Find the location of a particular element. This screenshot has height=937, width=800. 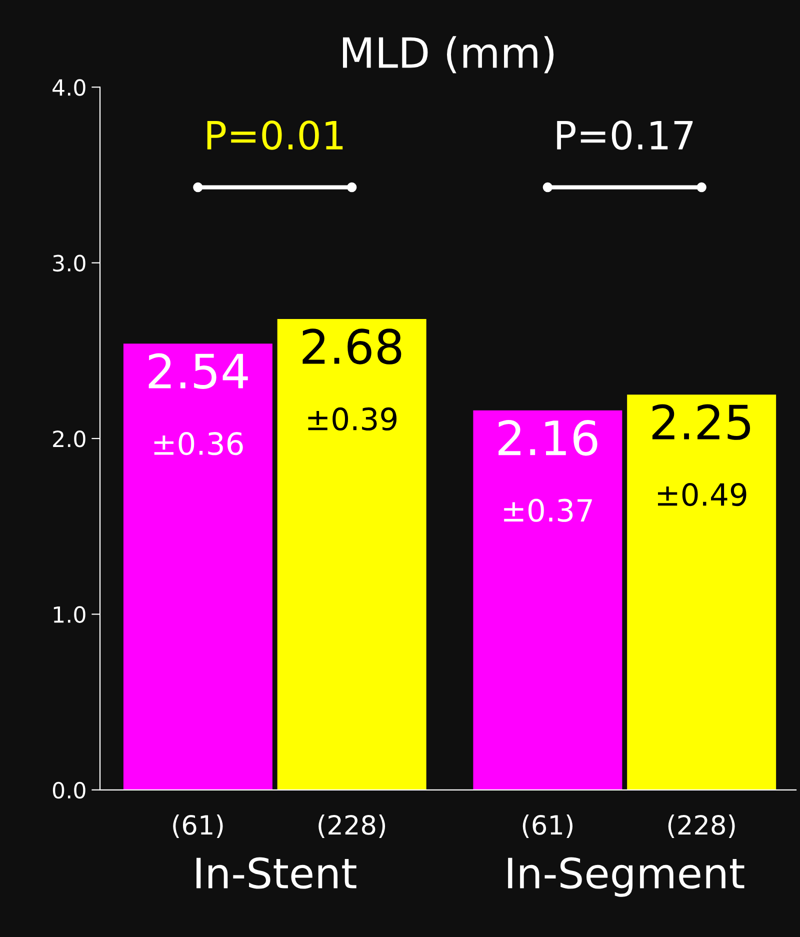

data-label: 2.16 ±0.37 is located at coordinates (548, 471).